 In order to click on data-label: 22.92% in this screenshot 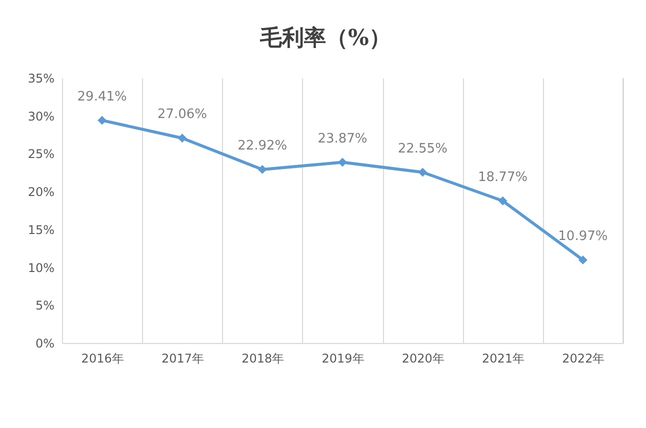, I will do `click(263, 146)`.